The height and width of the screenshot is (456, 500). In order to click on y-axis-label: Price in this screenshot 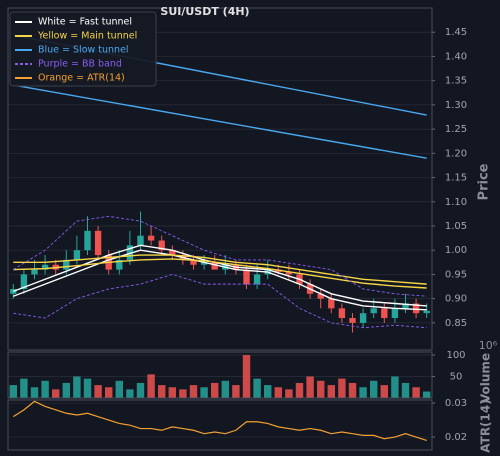, I will do `click(484, 181)`.